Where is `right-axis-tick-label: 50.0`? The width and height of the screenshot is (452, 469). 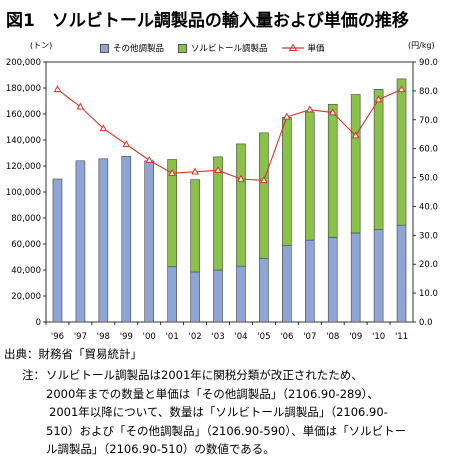 right-axis-tick-label: 50.0 is located at coordinates (428, 179).